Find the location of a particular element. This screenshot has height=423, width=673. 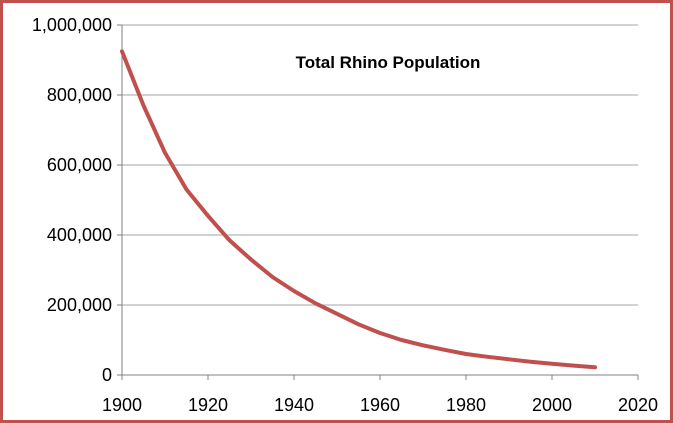

x-tick-label: 1940 is located at coordinates (294, 405).